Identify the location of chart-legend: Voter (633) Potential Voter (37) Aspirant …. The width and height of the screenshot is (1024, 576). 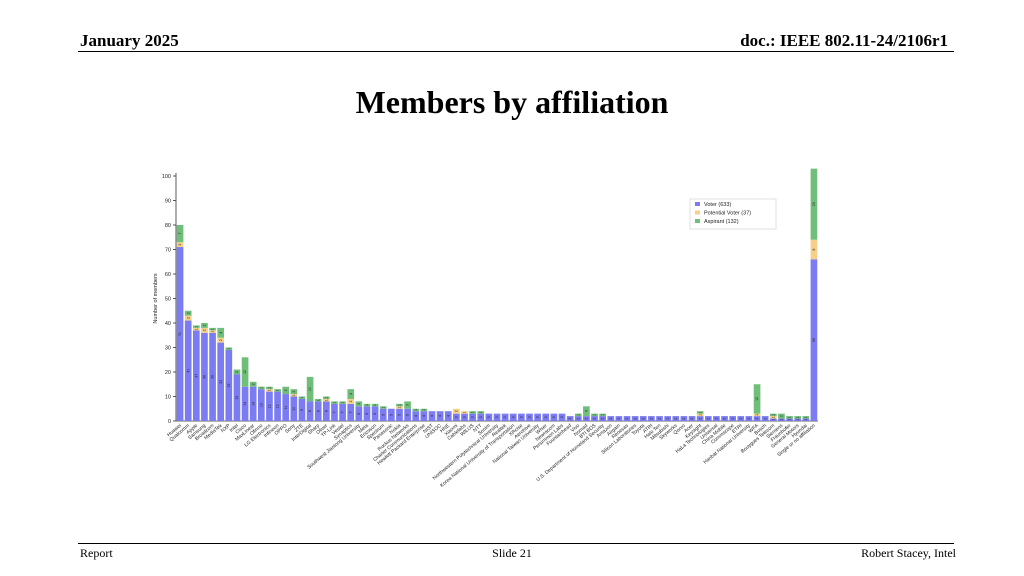
(733, 214).